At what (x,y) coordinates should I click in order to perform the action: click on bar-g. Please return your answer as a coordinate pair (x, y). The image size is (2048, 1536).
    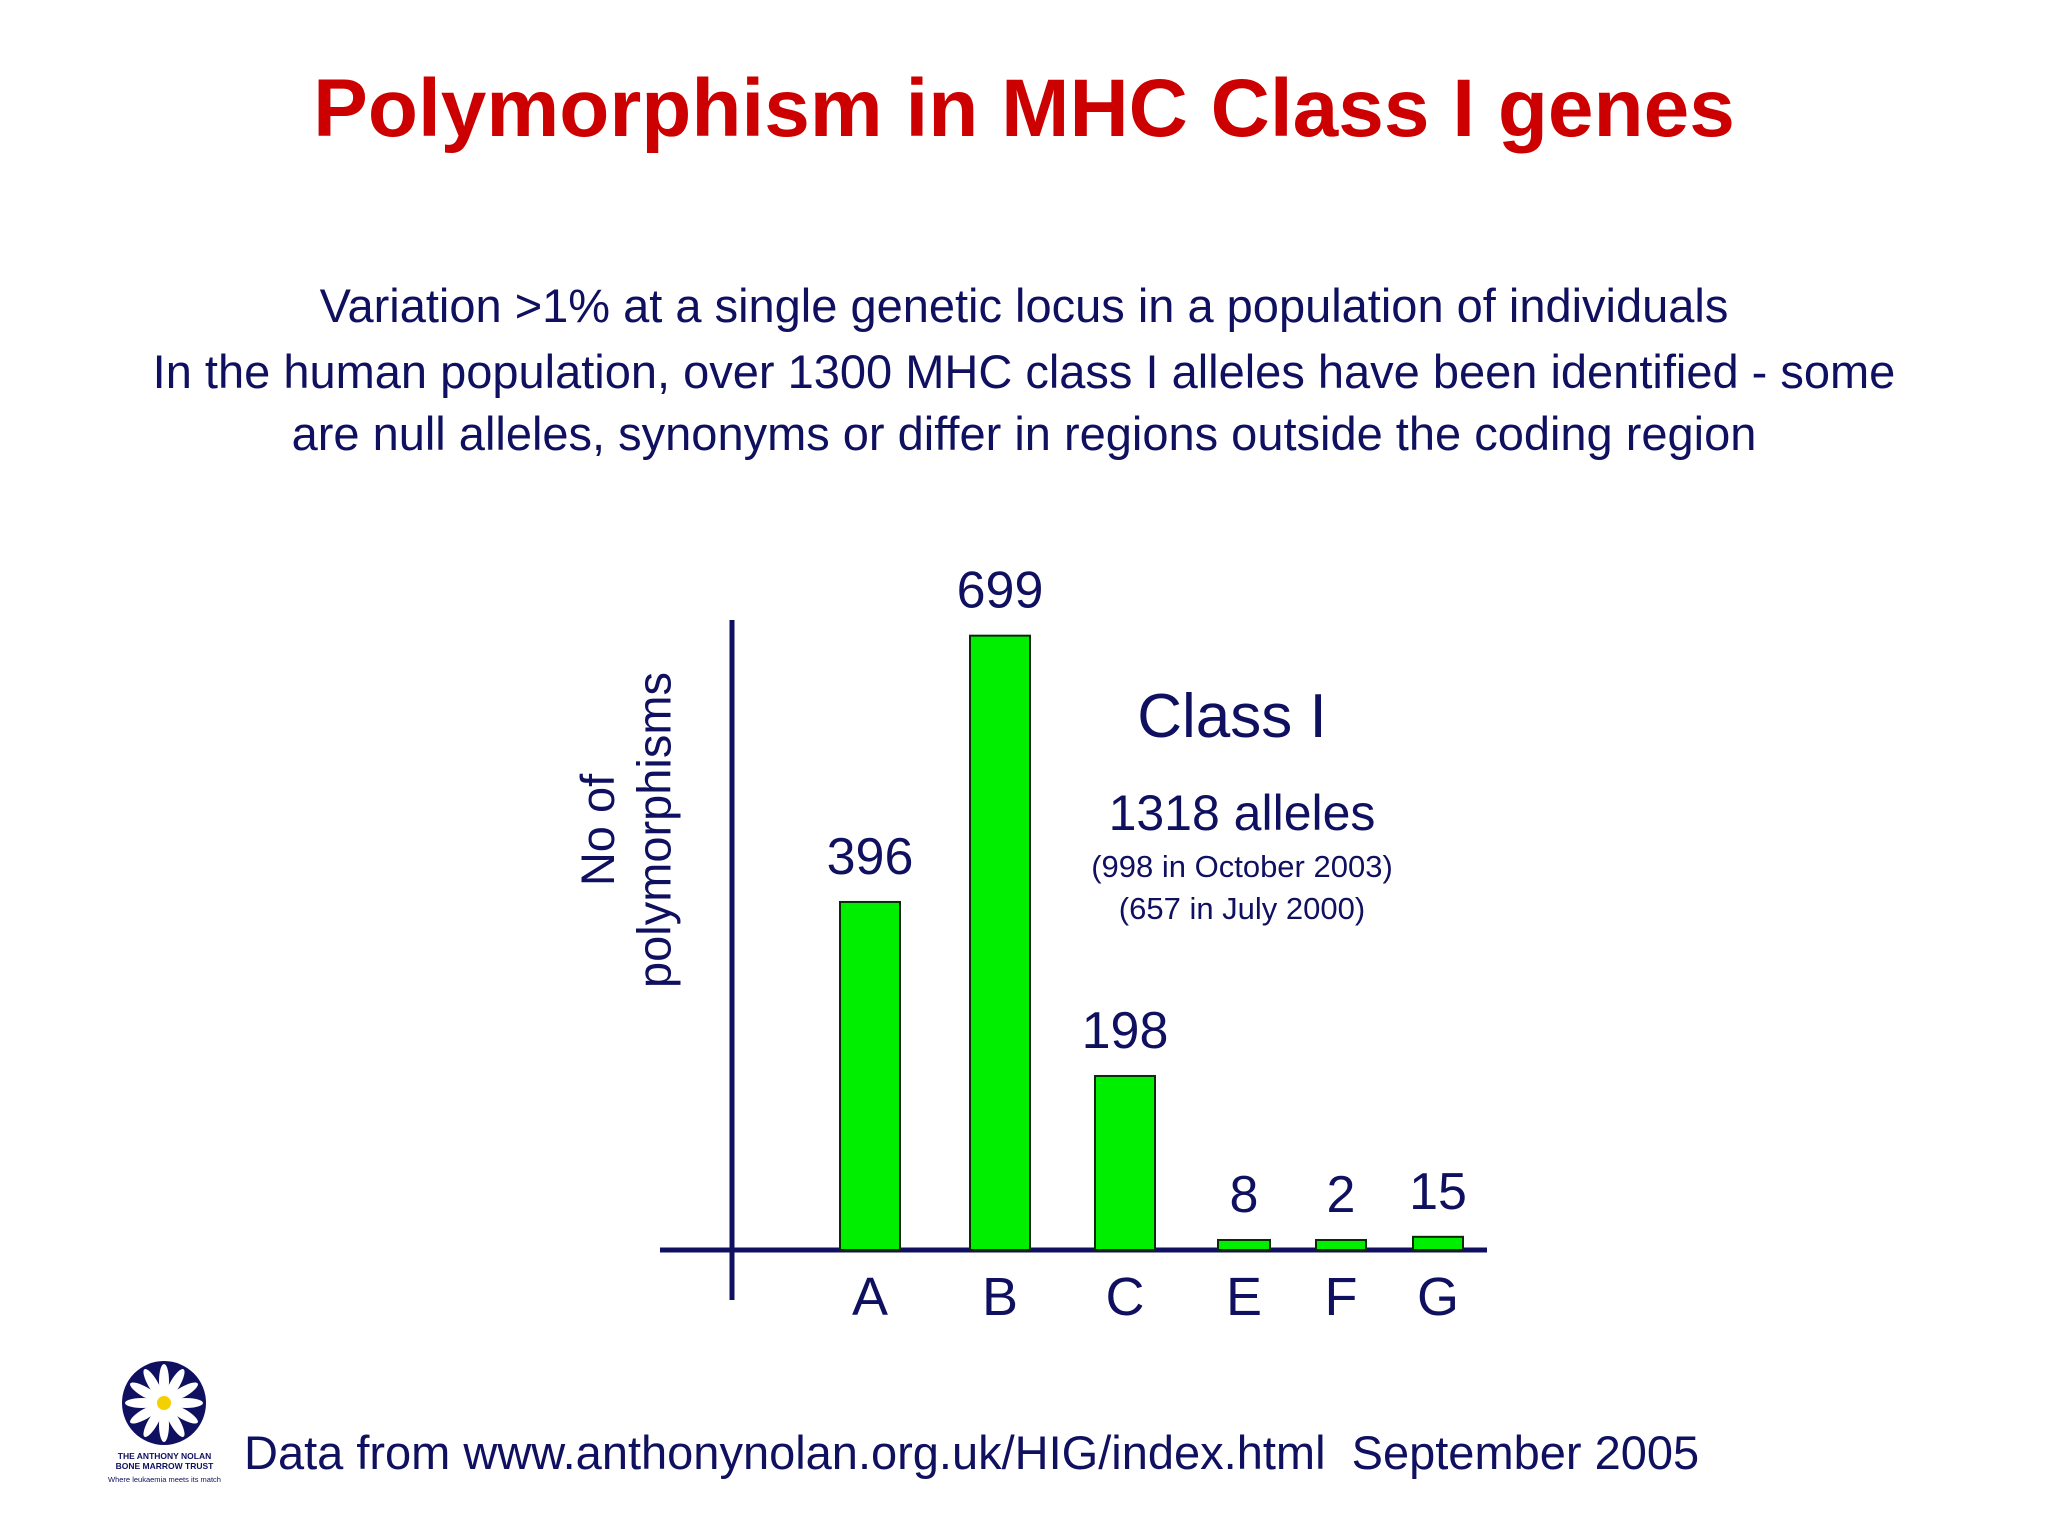
    Looking at the image, I should click on (1438, 1243).